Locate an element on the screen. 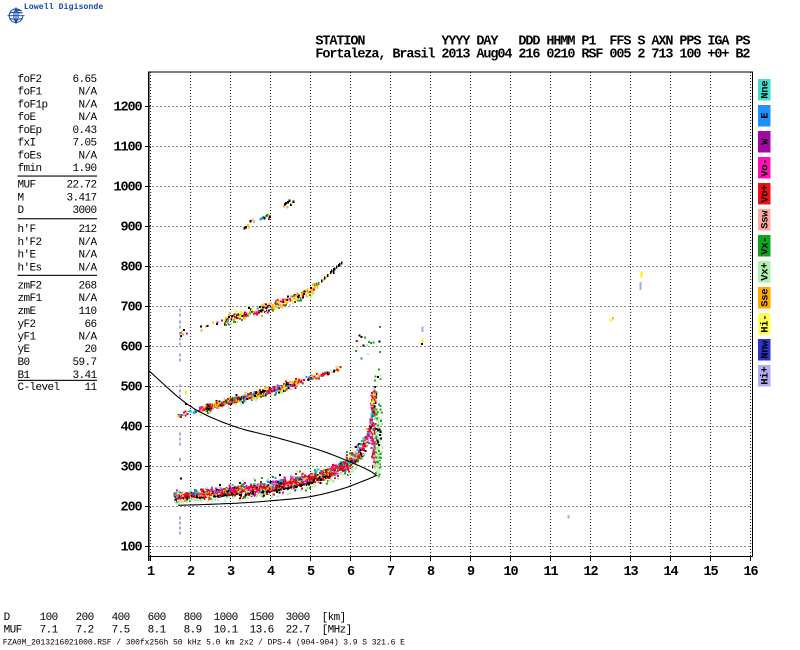 The width and height of the screenshot is (800, 650). svg-text: 22.7 is located at coordinates (298, 631).